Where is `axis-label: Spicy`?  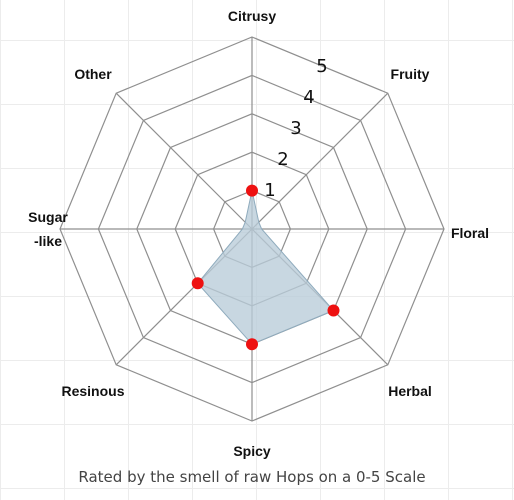
axis-label: Spicy is located at coordinates (252, 451).